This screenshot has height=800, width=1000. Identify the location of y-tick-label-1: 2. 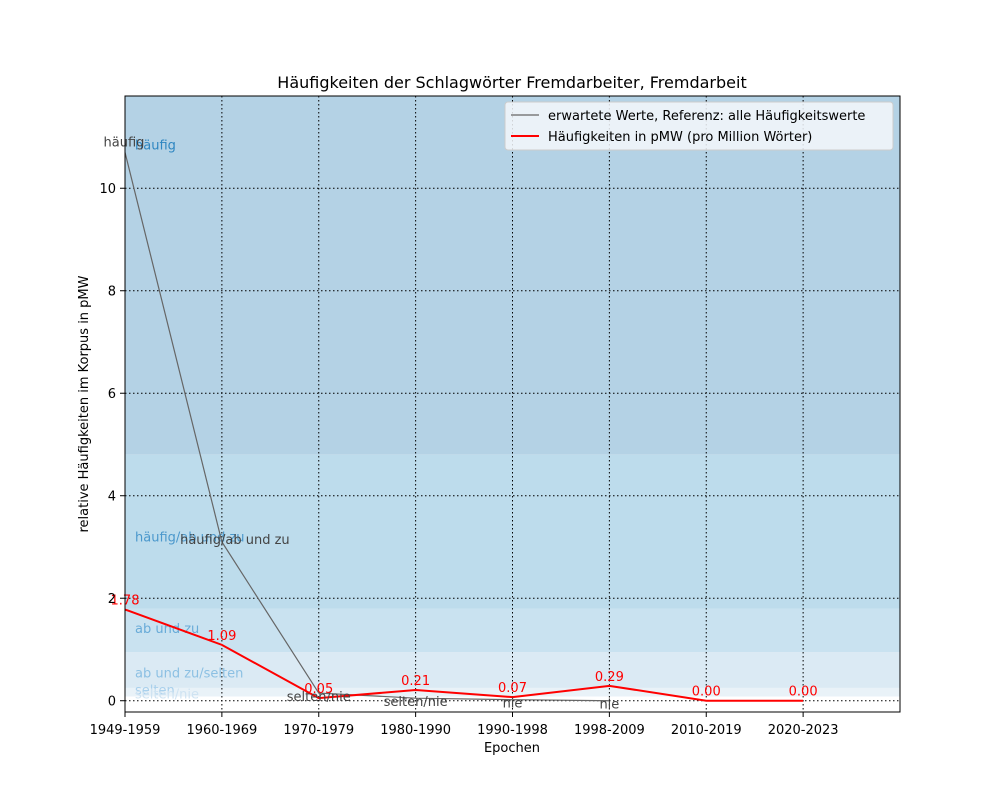
(112, 599).